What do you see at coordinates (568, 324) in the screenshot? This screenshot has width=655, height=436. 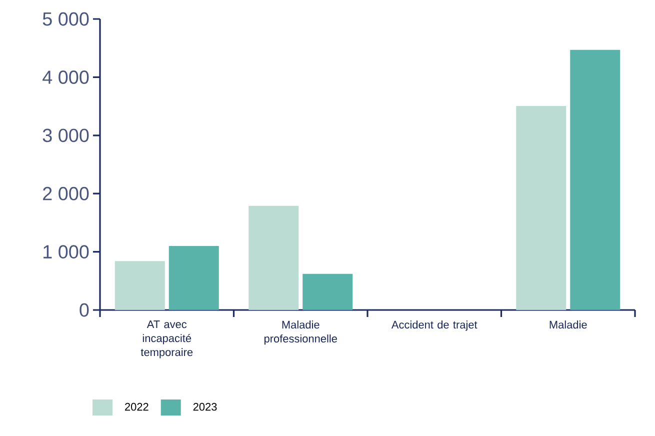 I see `x-tick-label: Maladie` at bounding box center [568, 324].